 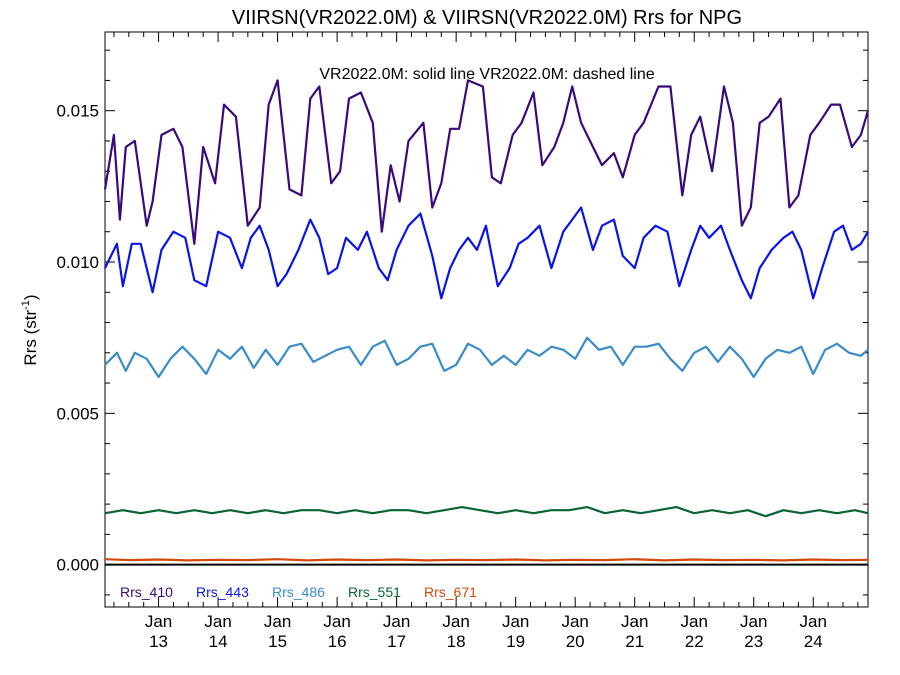 What do you see at coordinates (77, 413) in the screenshot?
I see `y-tick-label: 0.005` at bounding box center [77, 413].